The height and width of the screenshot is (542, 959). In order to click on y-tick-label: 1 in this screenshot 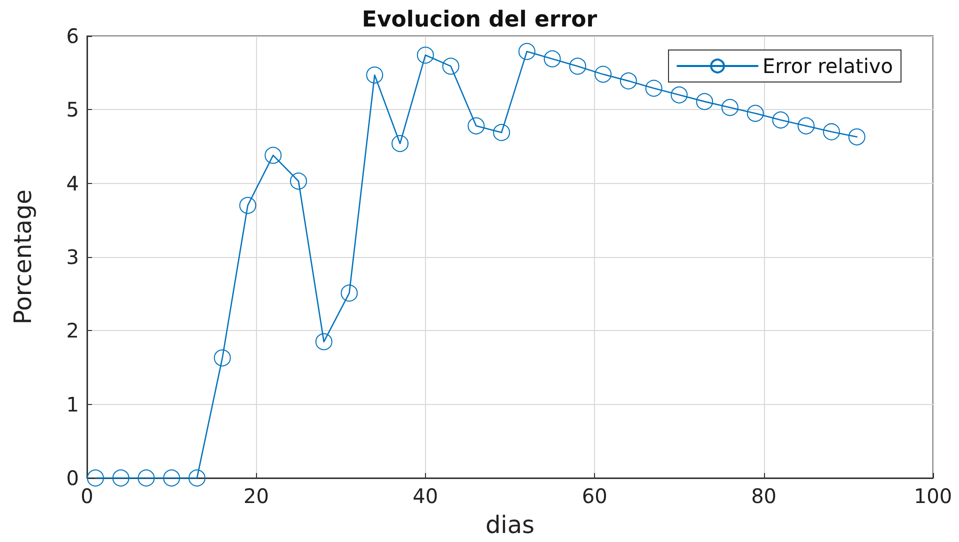, I will do `click(72, 404)`.